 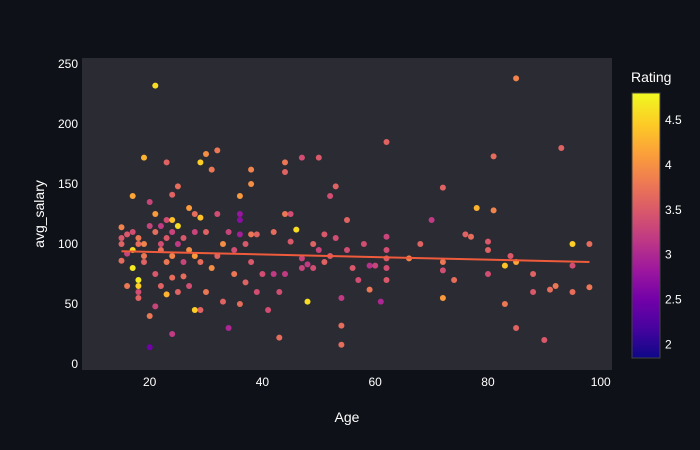 I want to click on colorbar-tick-label: 2, so click(x=668, y=345).